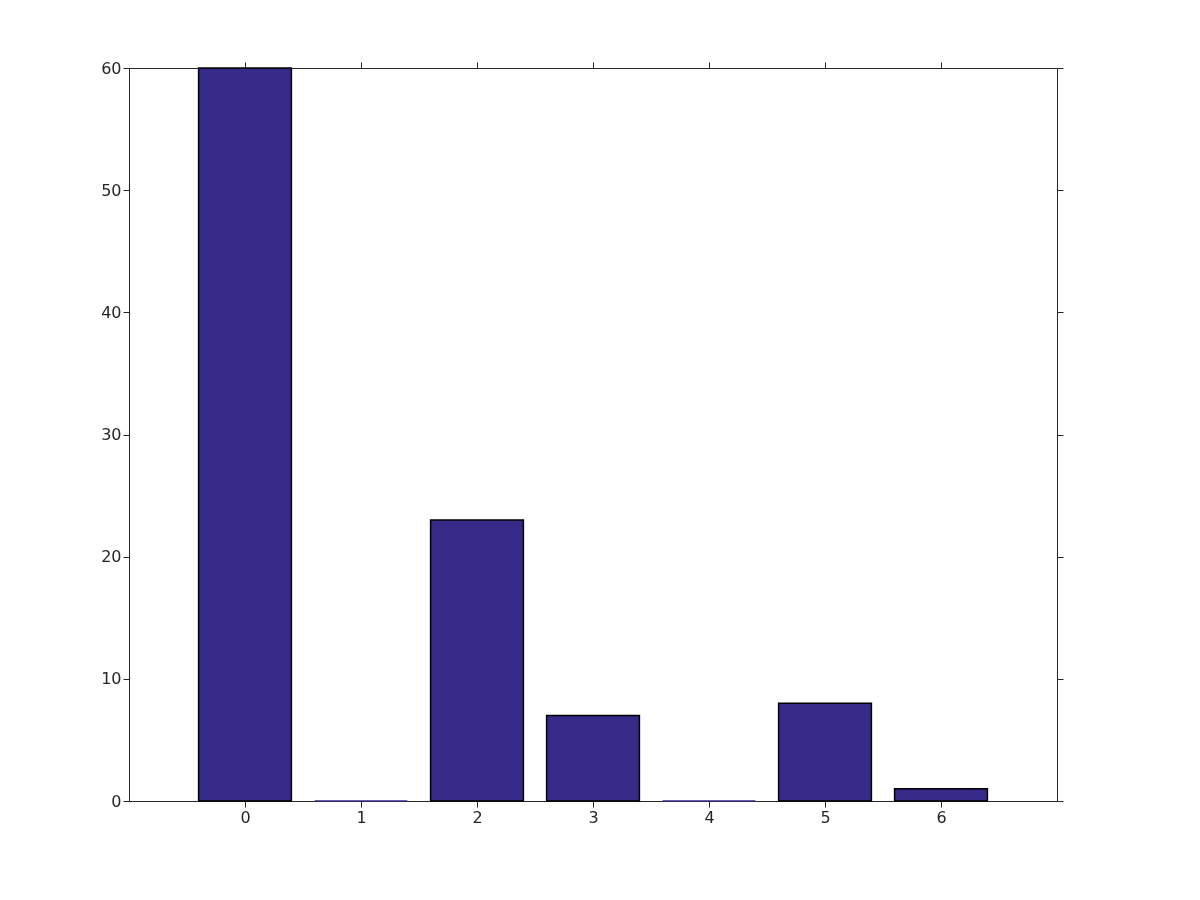 This screenshot has width=1200, height=900. What do you see at coordinates (361, 817) in the screenshot?
I see `x-tick-label: 1` at bounding box center [361, 817].